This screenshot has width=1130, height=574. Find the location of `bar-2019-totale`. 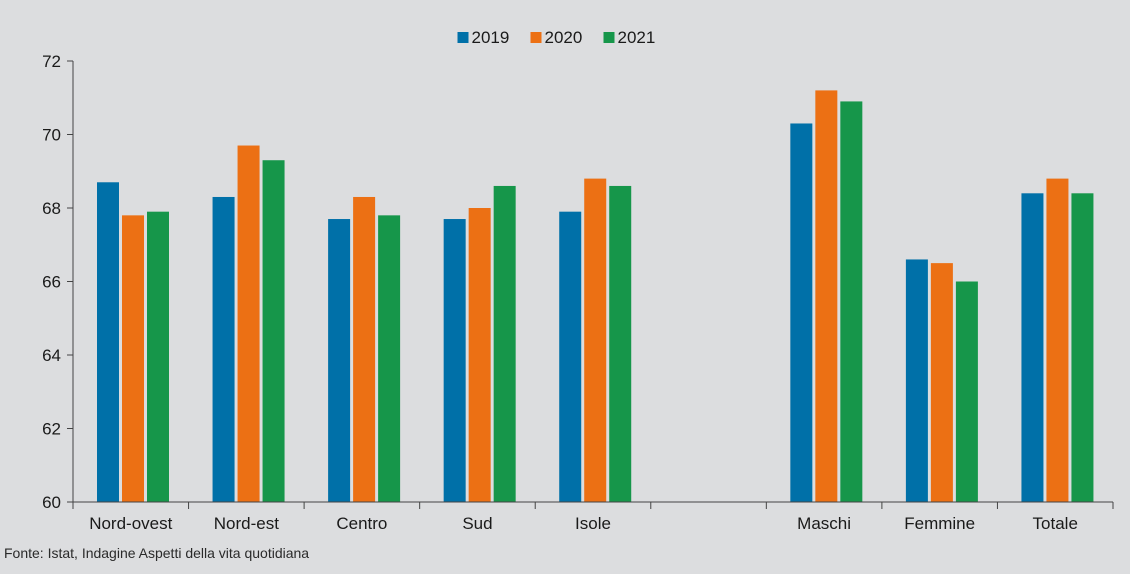

bar-2019-totale is located at coordinates (1032, 348).